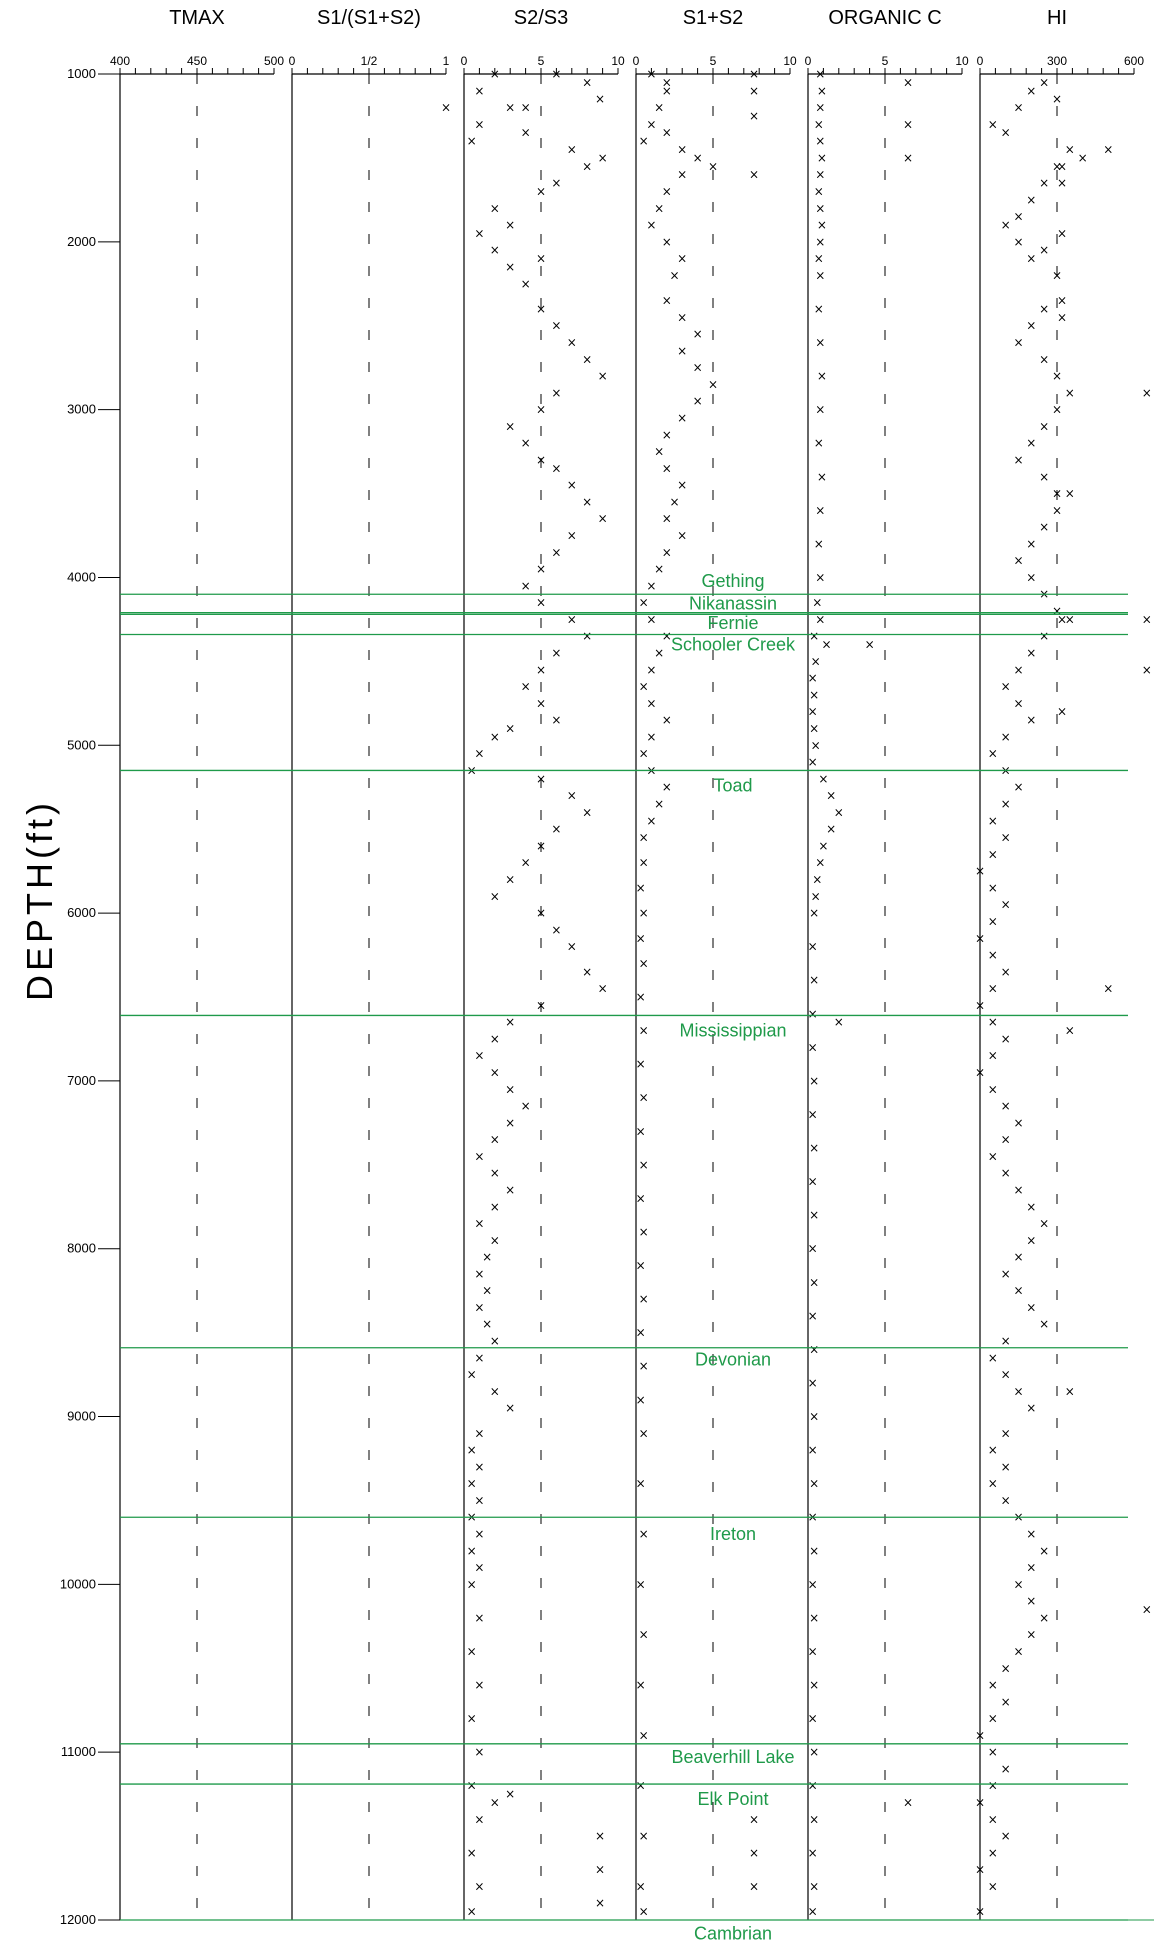 The height and width of the screenshot is (1952, 1159). Describe the element at coordinates (885, 61) in the screenshot. I see `x-tick-label: 5` at that location.